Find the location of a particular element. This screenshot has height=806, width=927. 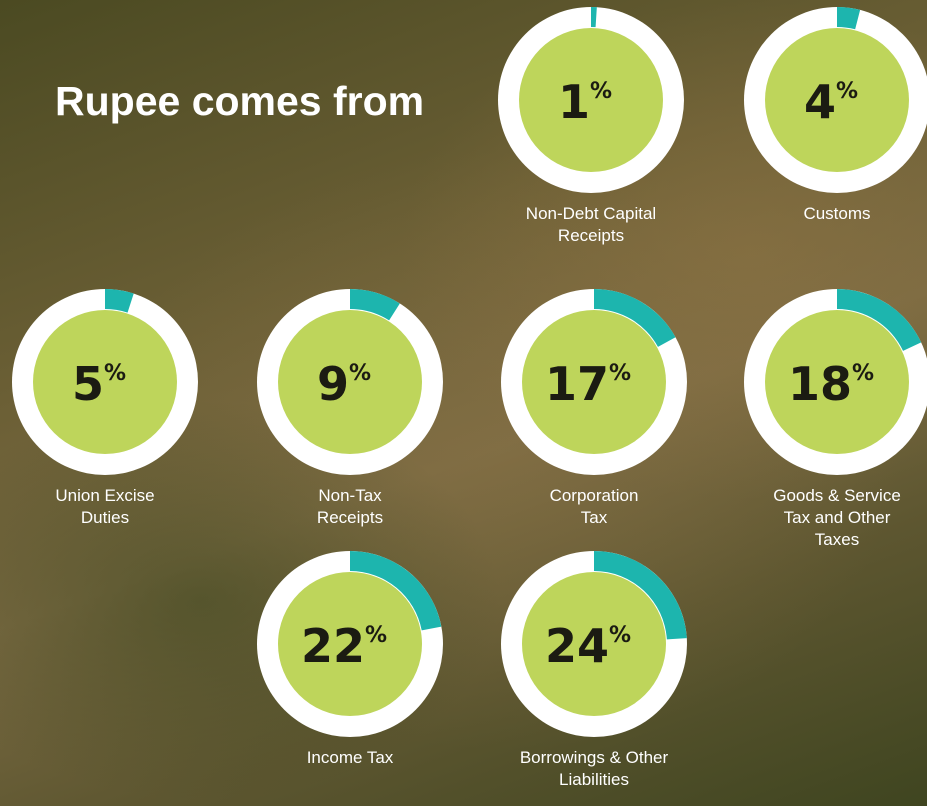

value-label: 9% is located at coordinates (344, 384).